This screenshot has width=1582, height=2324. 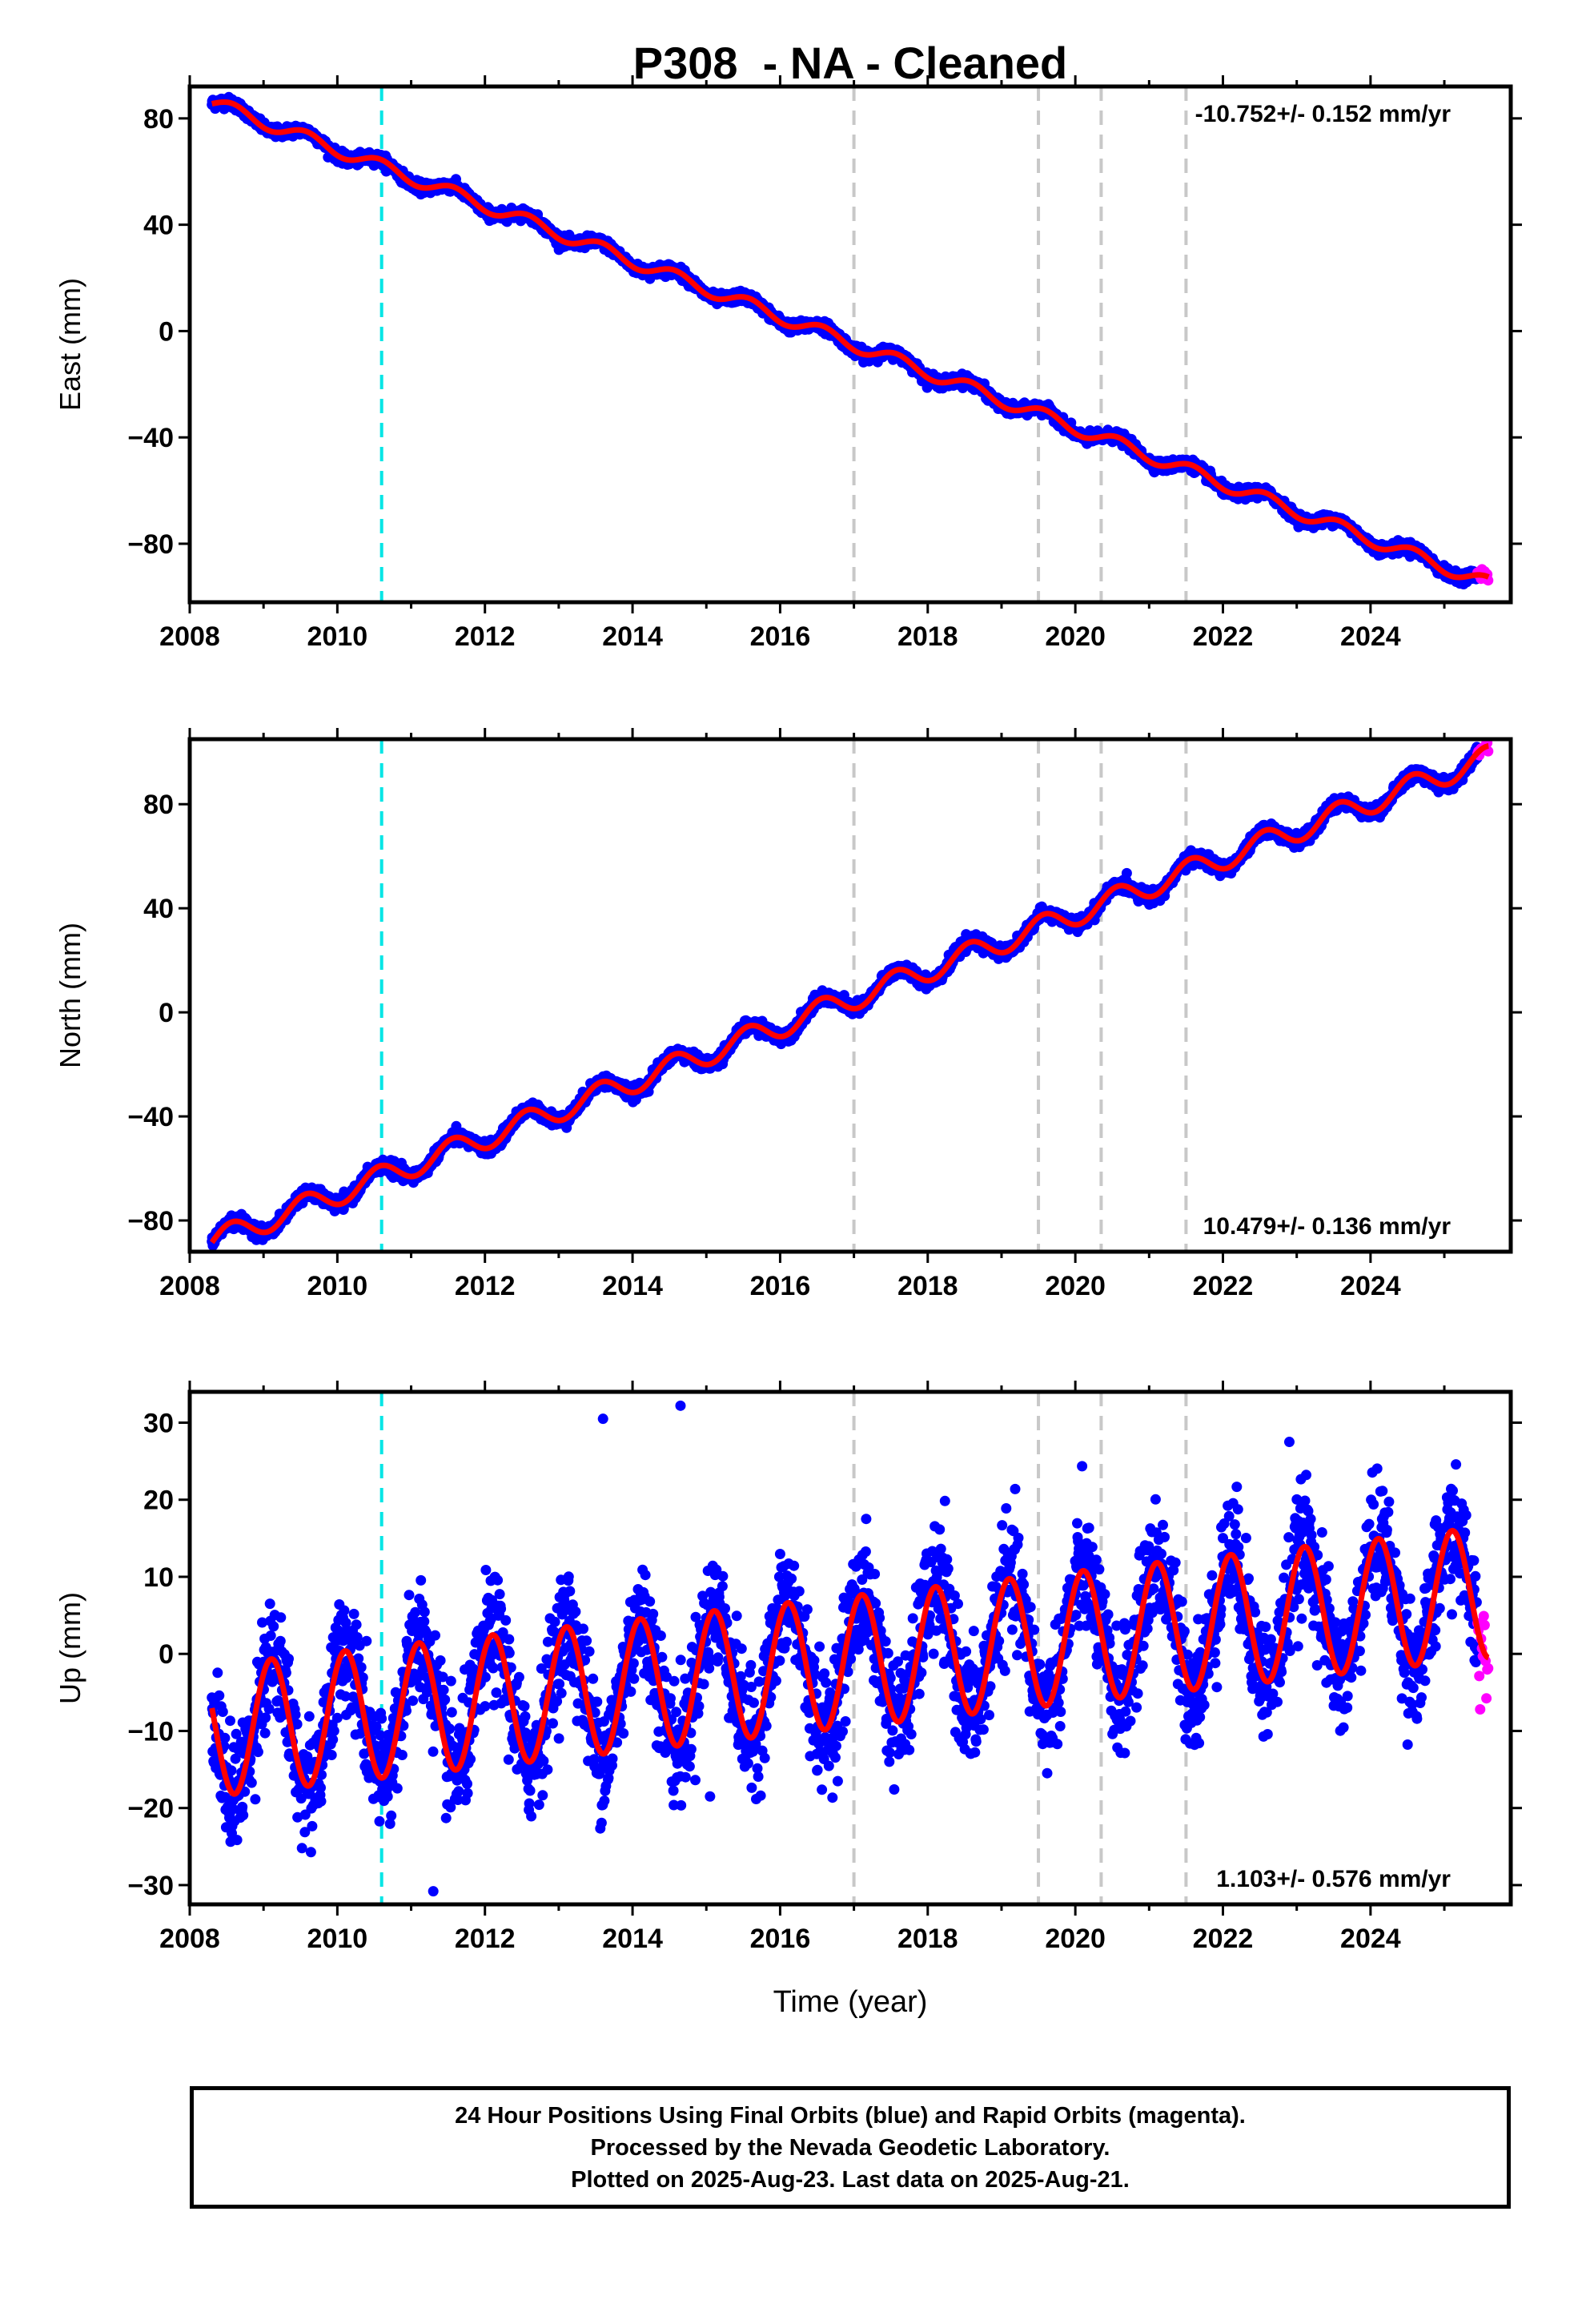 I want to click on y-tick-label: −80, so click(x=151, y=544).